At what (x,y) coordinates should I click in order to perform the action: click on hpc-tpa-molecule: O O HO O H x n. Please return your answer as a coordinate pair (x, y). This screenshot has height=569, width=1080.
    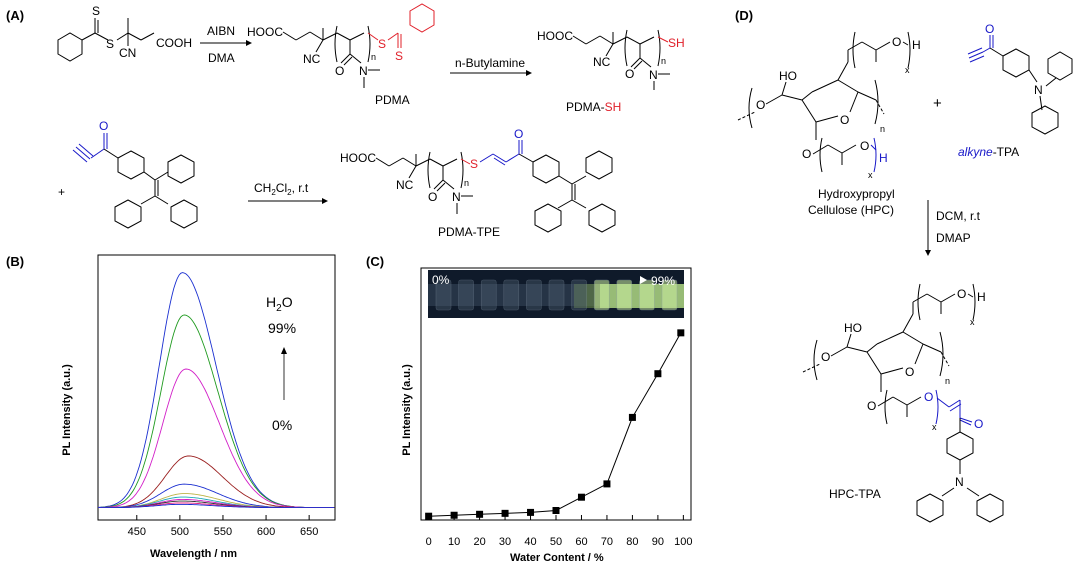
    Looking at the image, I should click on (903, 403).